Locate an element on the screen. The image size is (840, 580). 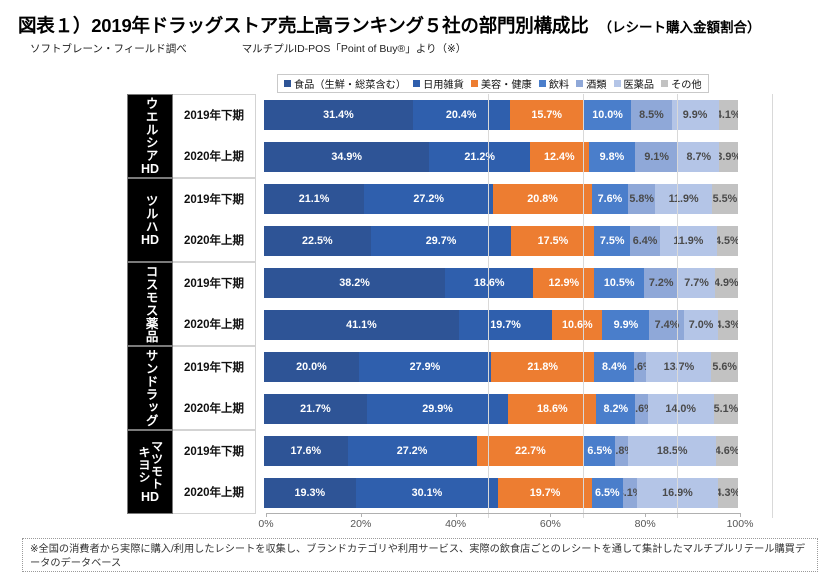
x-axis-line is located at coordinates (503, 513).